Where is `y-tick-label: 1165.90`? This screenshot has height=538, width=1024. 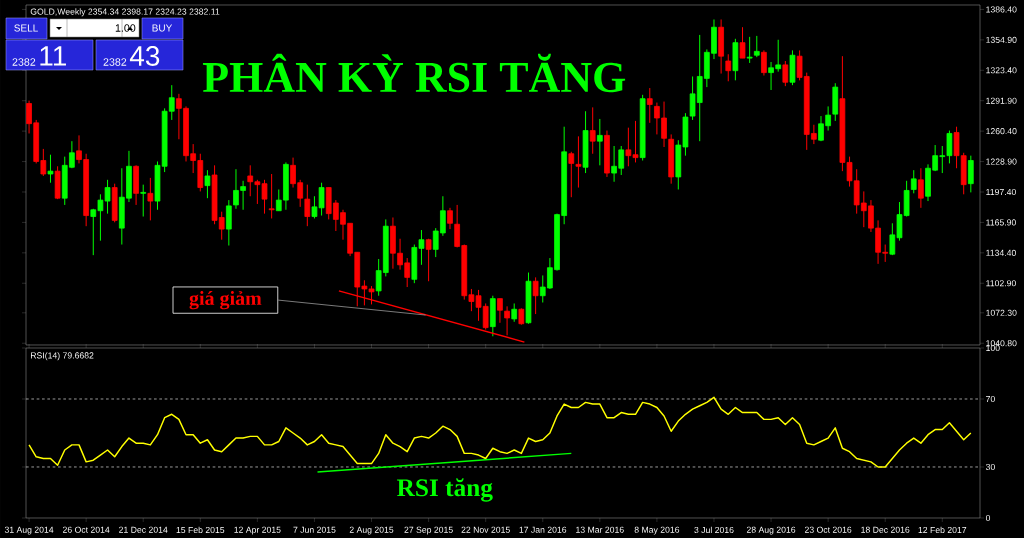
y-tick-label: 1165.90 is located at coordinates (1001, 222).